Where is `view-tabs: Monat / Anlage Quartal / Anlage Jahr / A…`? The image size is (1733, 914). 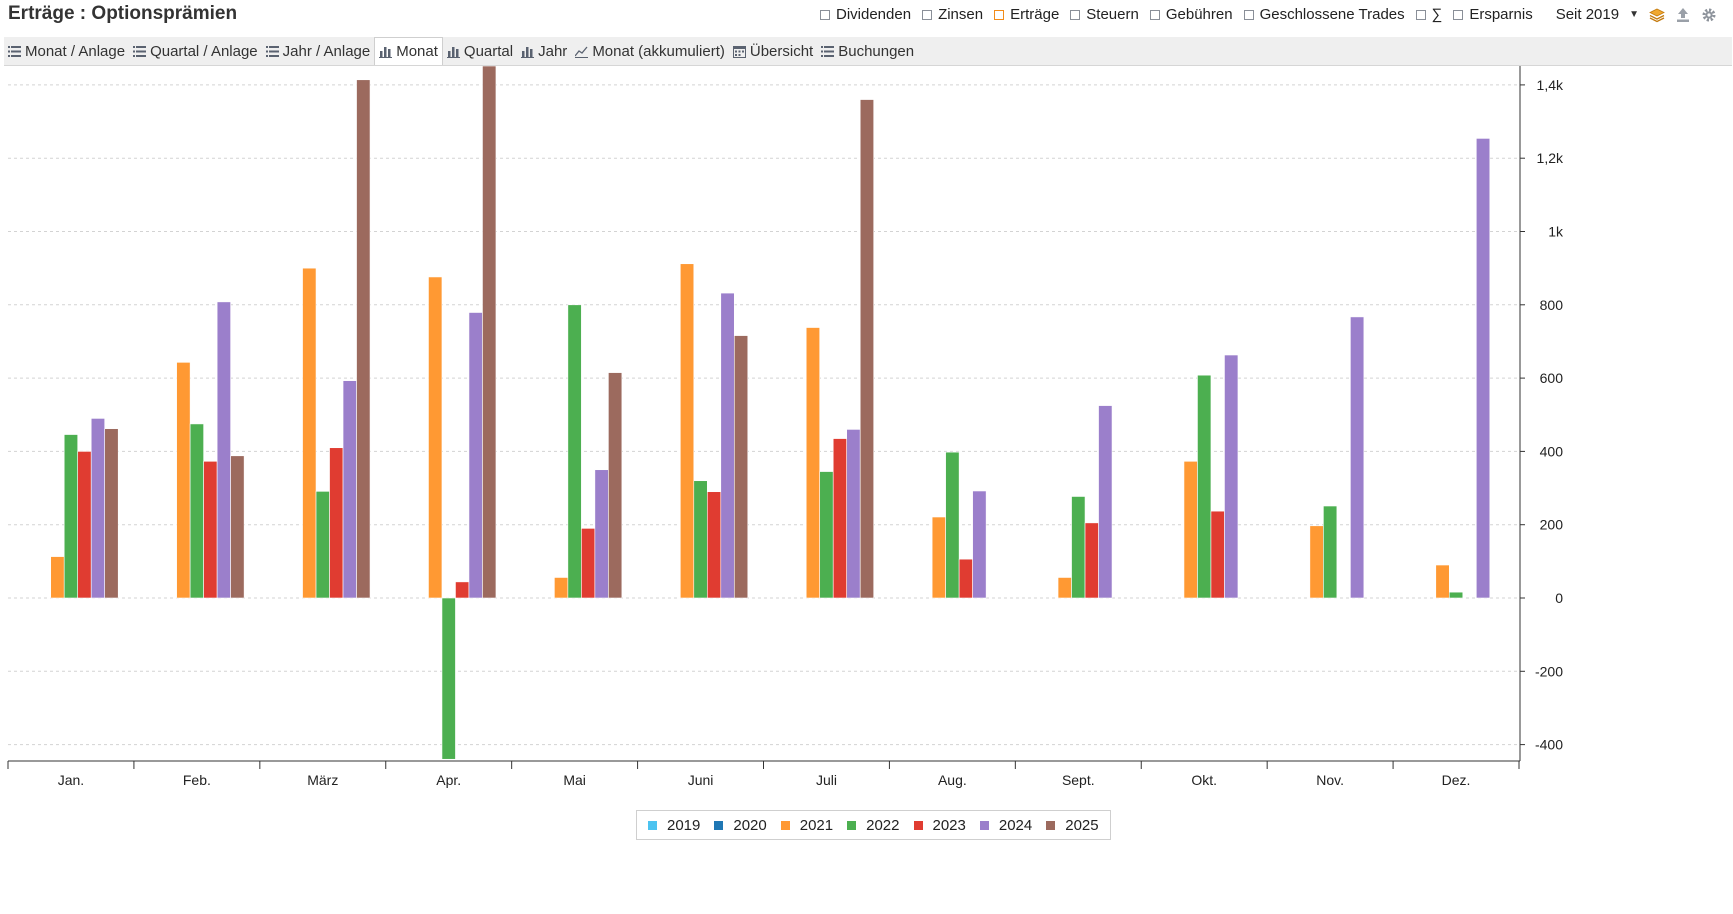
view-tabs: Monat / Anlage Quartal / Anlage Jahr / A… is located at coordinates (868, 51).